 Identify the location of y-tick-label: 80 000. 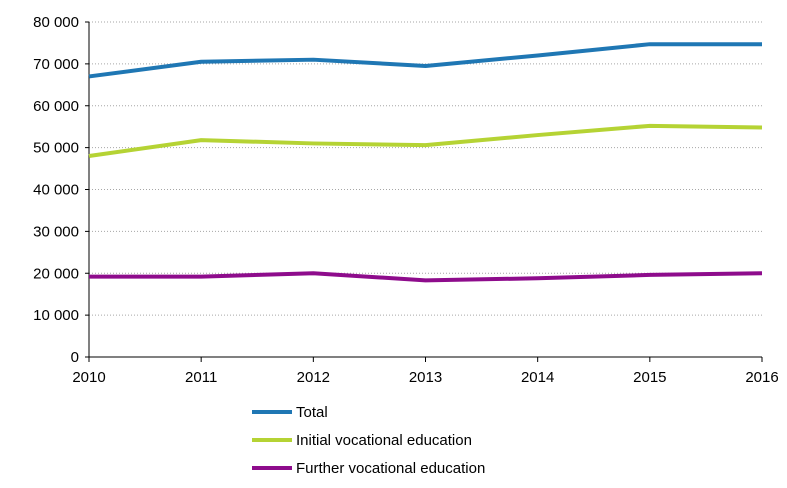
(56, 22).